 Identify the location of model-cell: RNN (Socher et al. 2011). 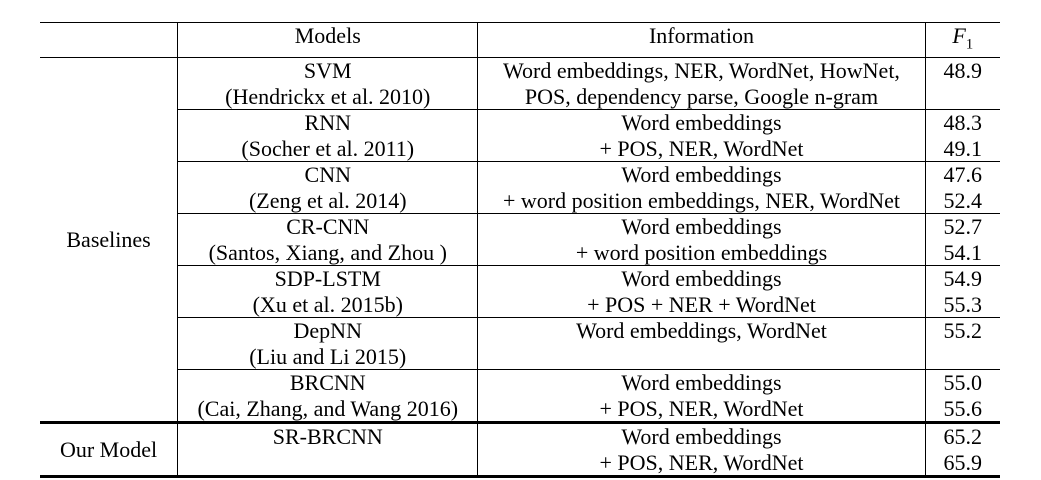
(327, 135).